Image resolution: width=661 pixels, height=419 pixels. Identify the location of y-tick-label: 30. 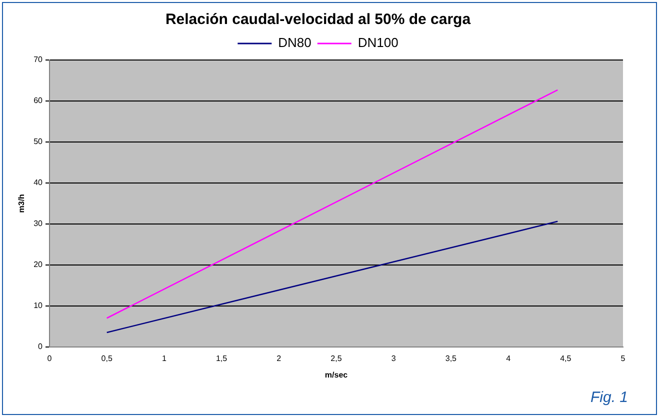
(39, 223).